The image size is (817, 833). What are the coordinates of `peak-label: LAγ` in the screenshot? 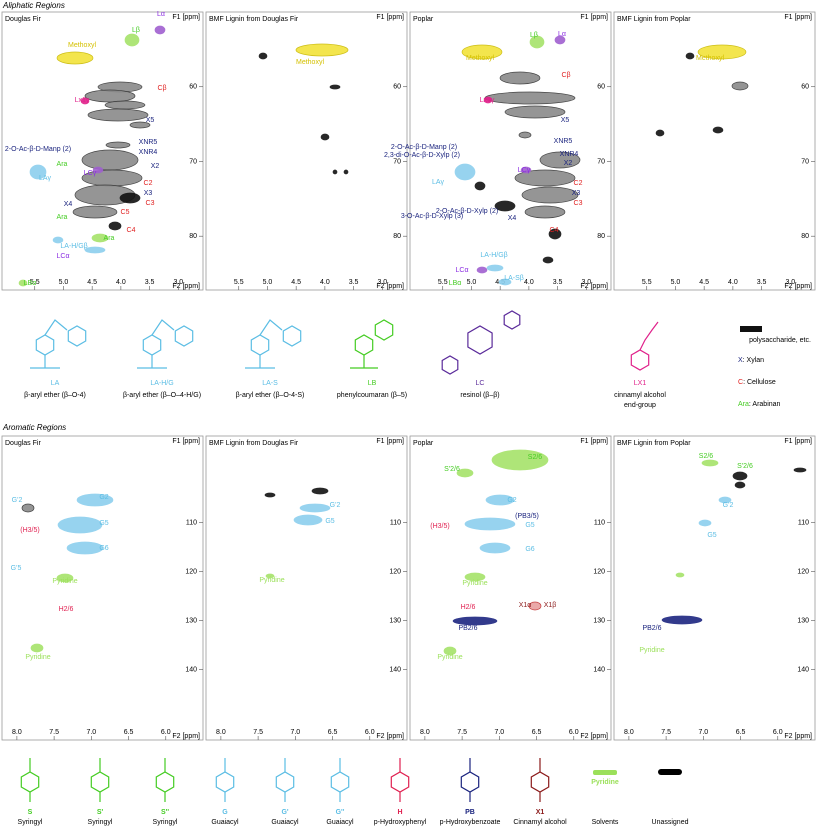 It's located at (45, 178).